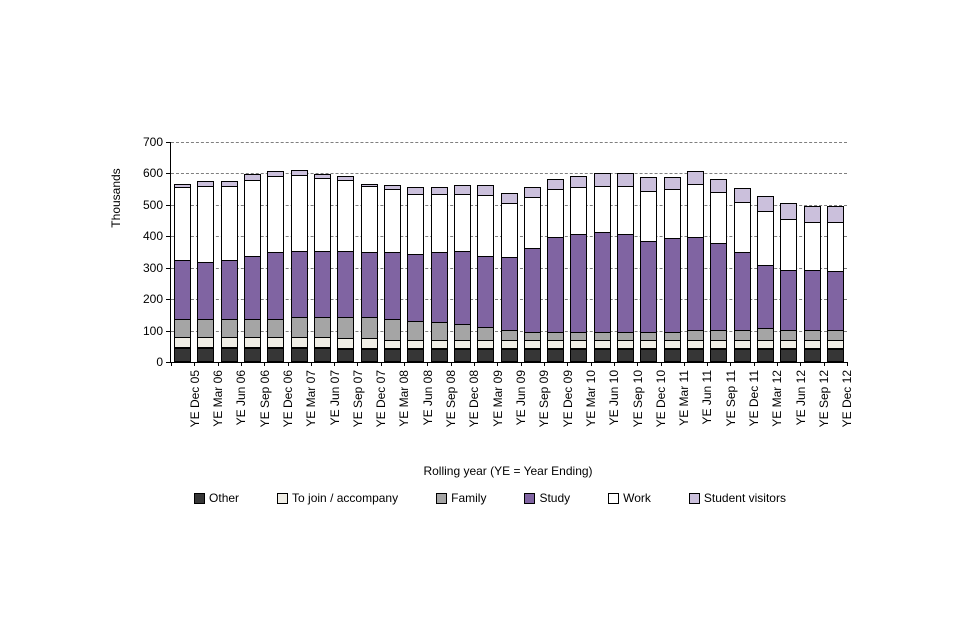 The width and height of the screenshot is (960, 640). I want to click on legend-item-study: Study, so click(547, 498).